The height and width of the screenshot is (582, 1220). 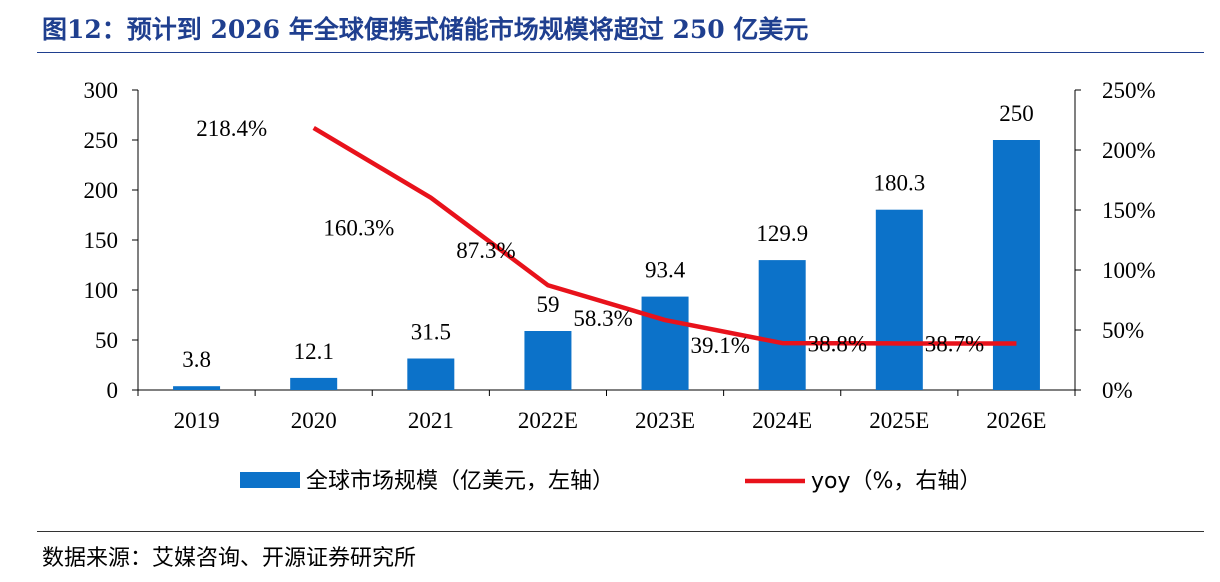 I want to click on x-tick-label-2024E: 2024E, so click(x=782, y=420).